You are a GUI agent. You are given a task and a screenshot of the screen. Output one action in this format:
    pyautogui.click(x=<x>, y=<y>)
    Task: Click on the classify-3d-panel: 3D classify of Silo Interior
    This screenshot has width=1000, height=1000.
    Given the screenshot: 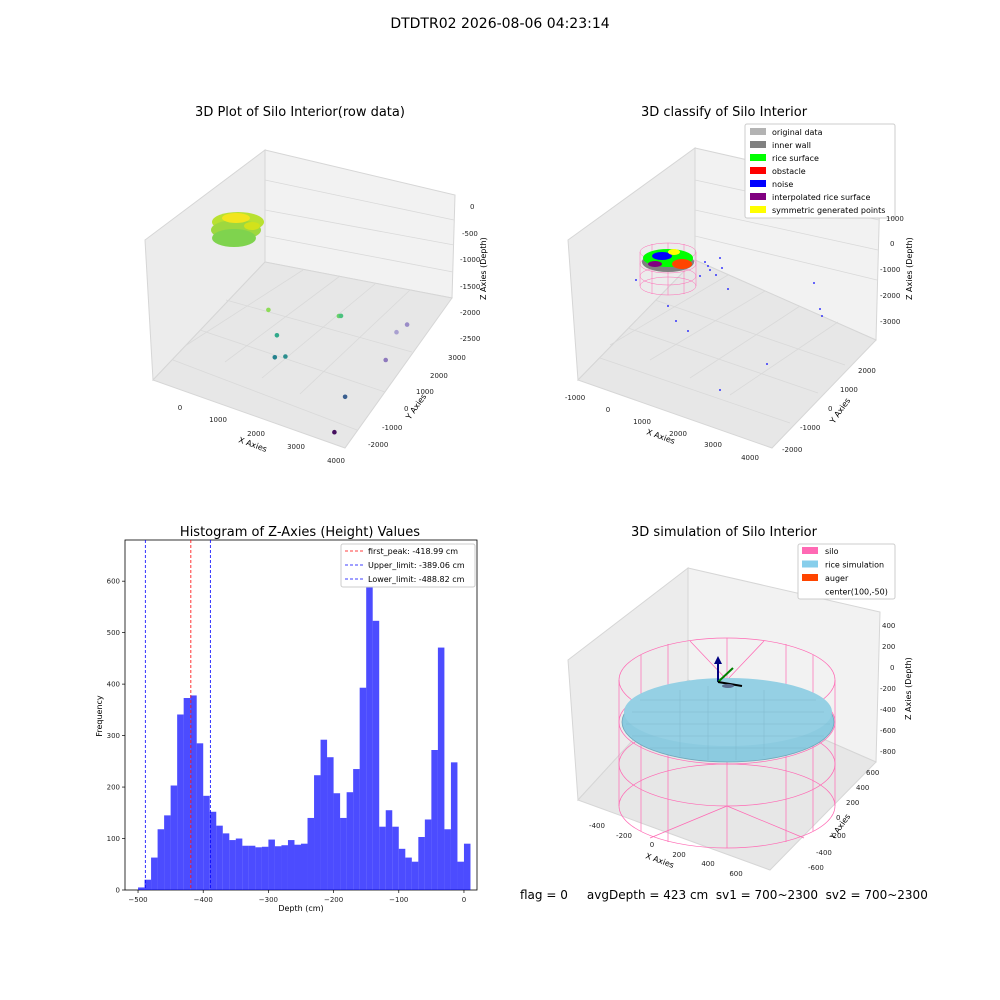 What is the action you would take?
    pyautogui.click(x=739, y=283)
    